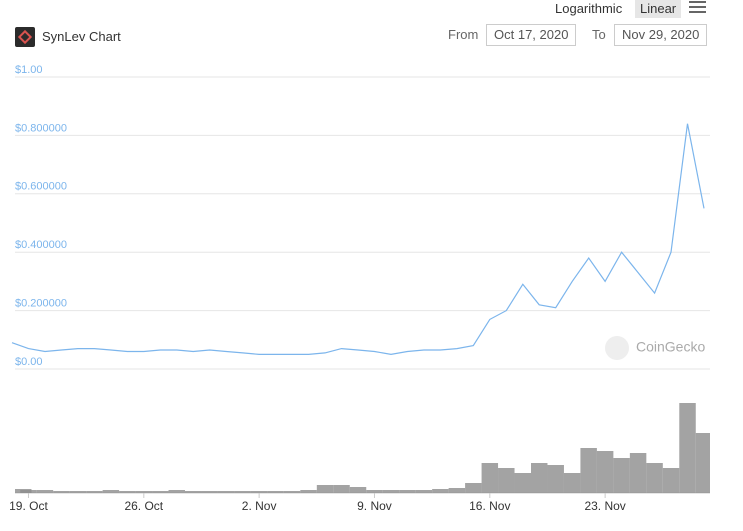  What do you see at coordinates (463, 34) in the screenshot?
I see `from-label: From` at bounding box center [463, 34].